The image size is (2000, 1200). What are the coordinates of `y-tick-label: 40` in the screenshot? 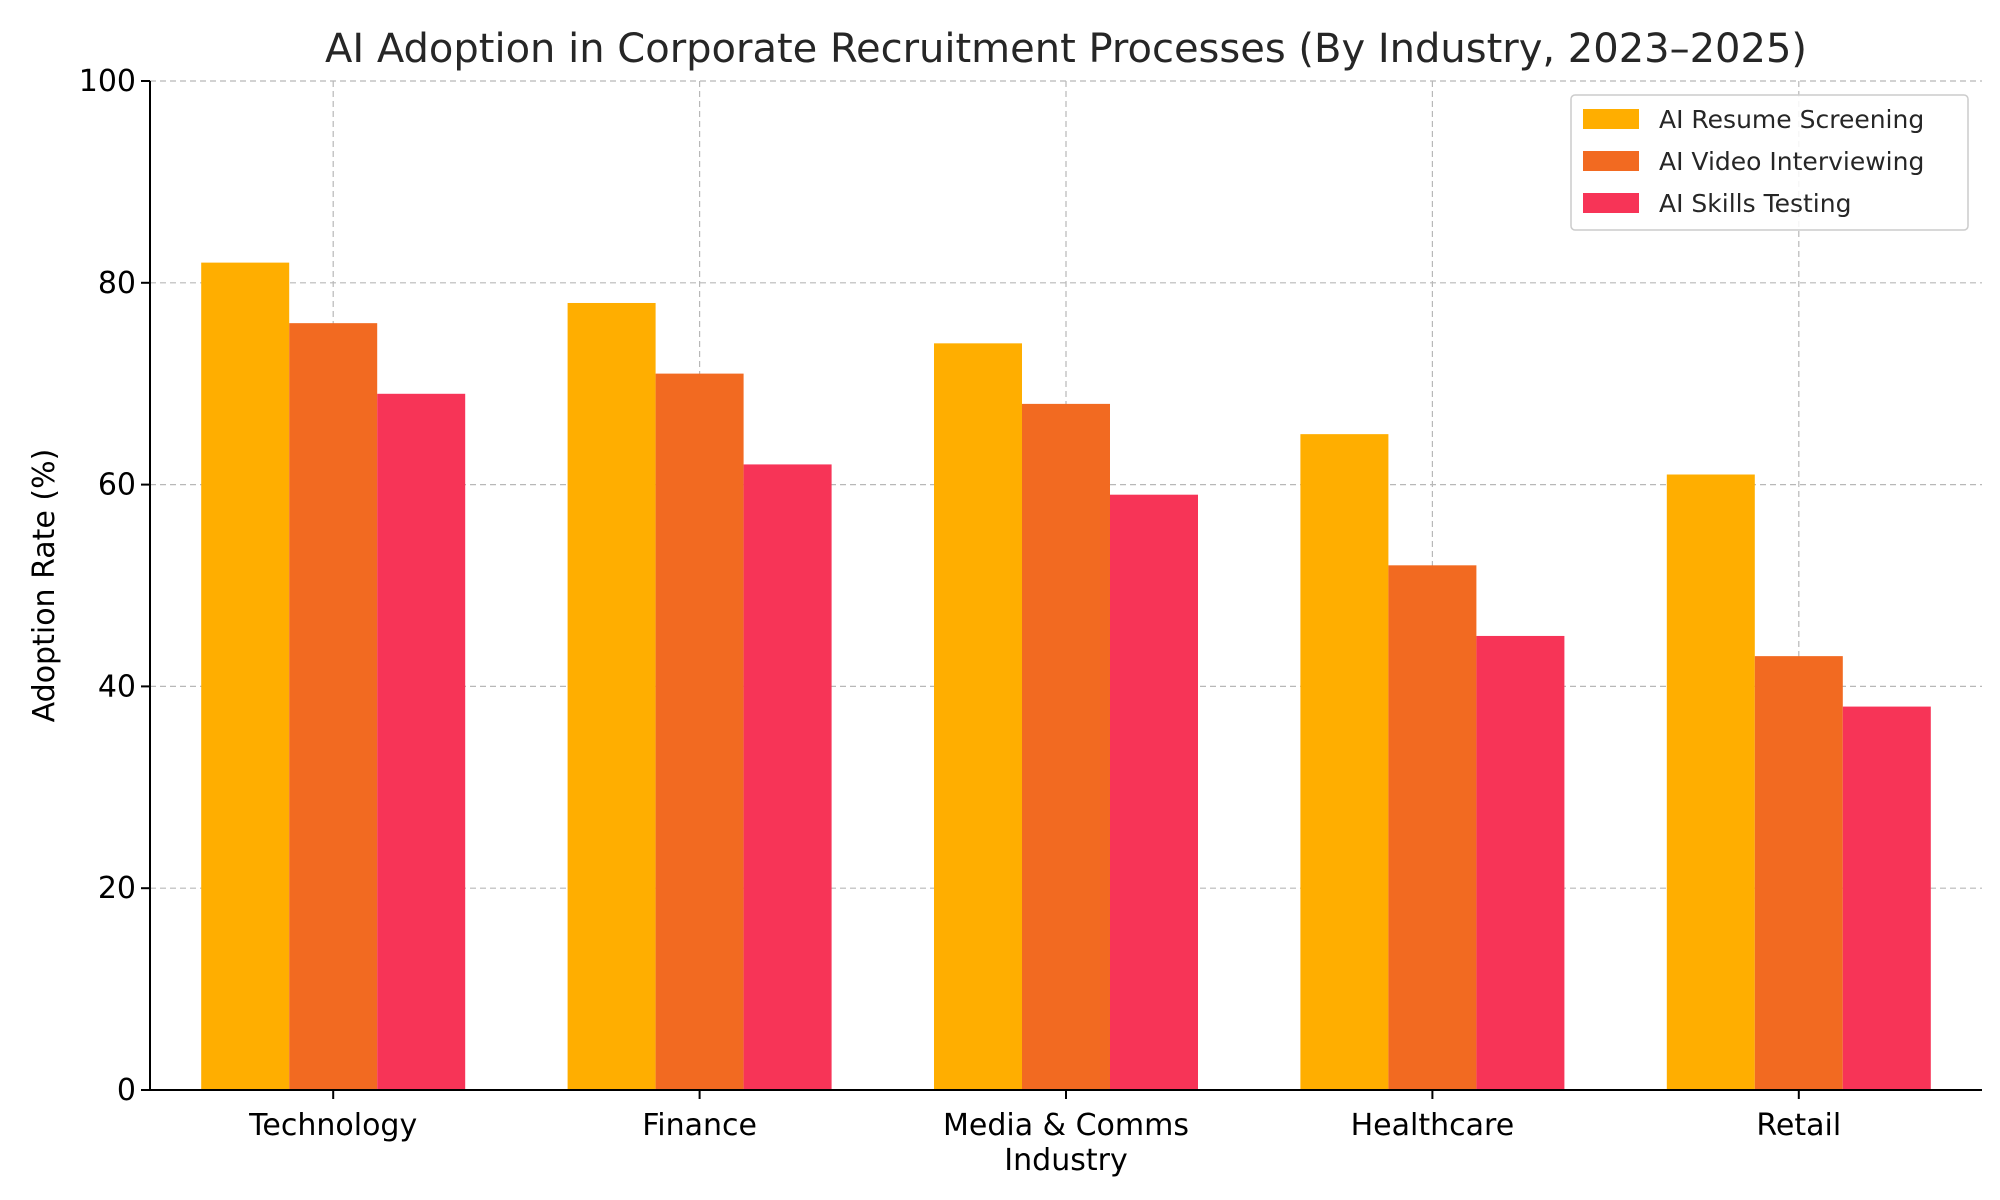 It's located at (117, 686).